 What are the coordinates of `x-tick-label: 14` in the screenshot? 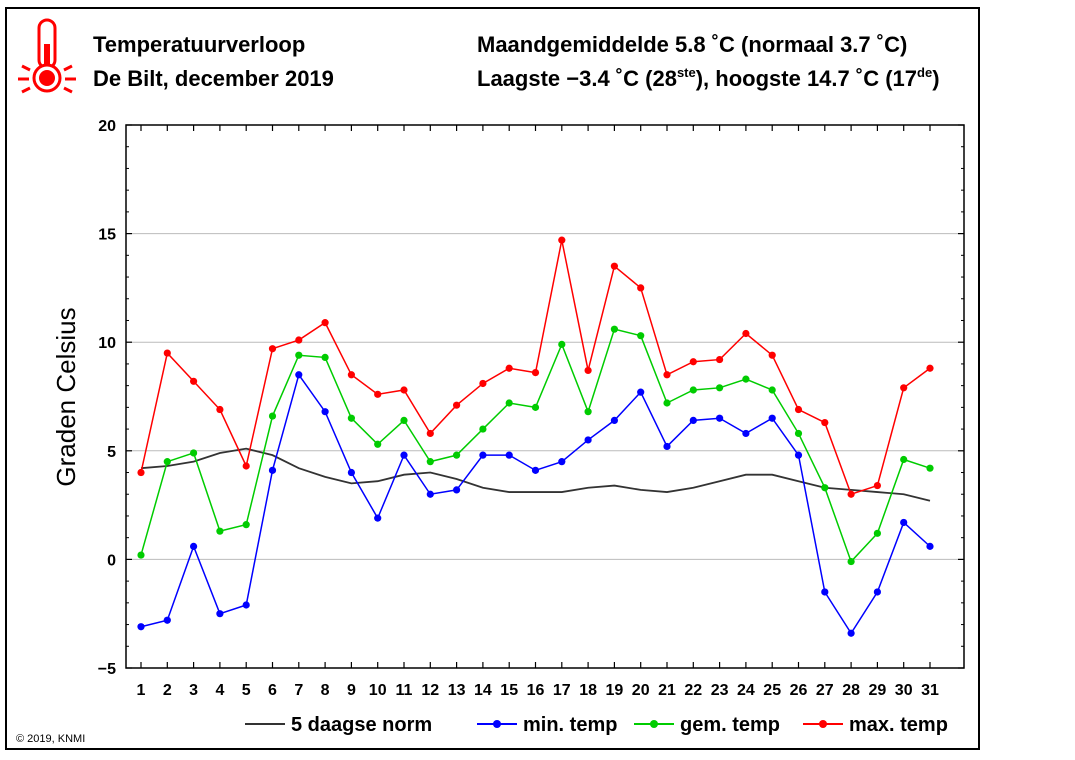 It's located at (483, 690).